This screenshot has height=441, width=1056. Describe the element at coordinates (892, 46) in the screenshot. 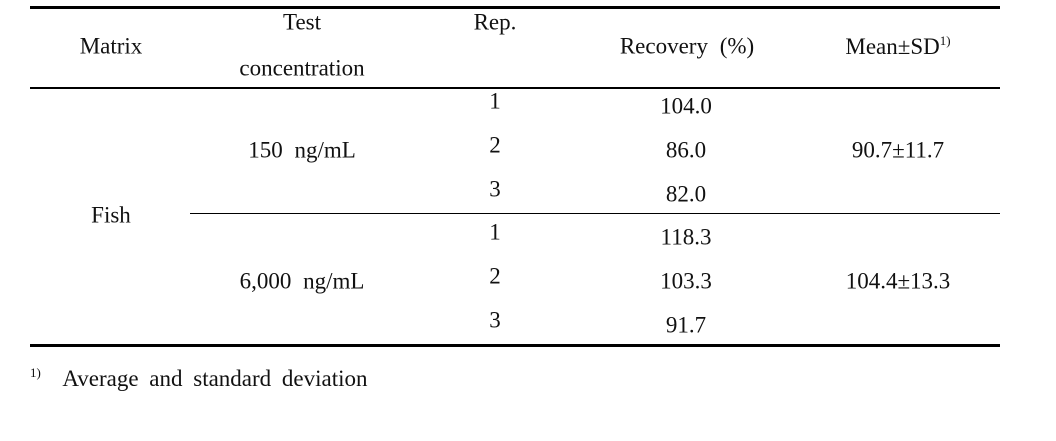

I see `header-mean-text: Mean±SD` at that location.